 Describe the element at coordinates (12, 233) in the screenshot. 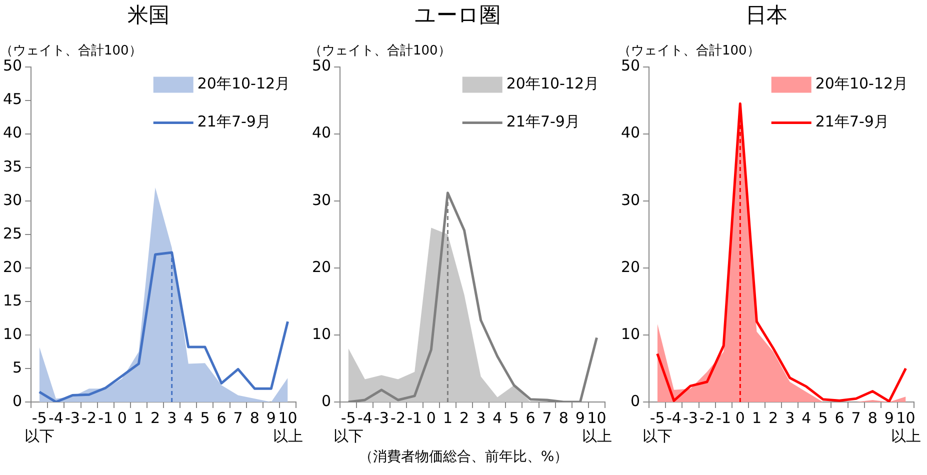

I see `y-tick-label: 25` at that location.